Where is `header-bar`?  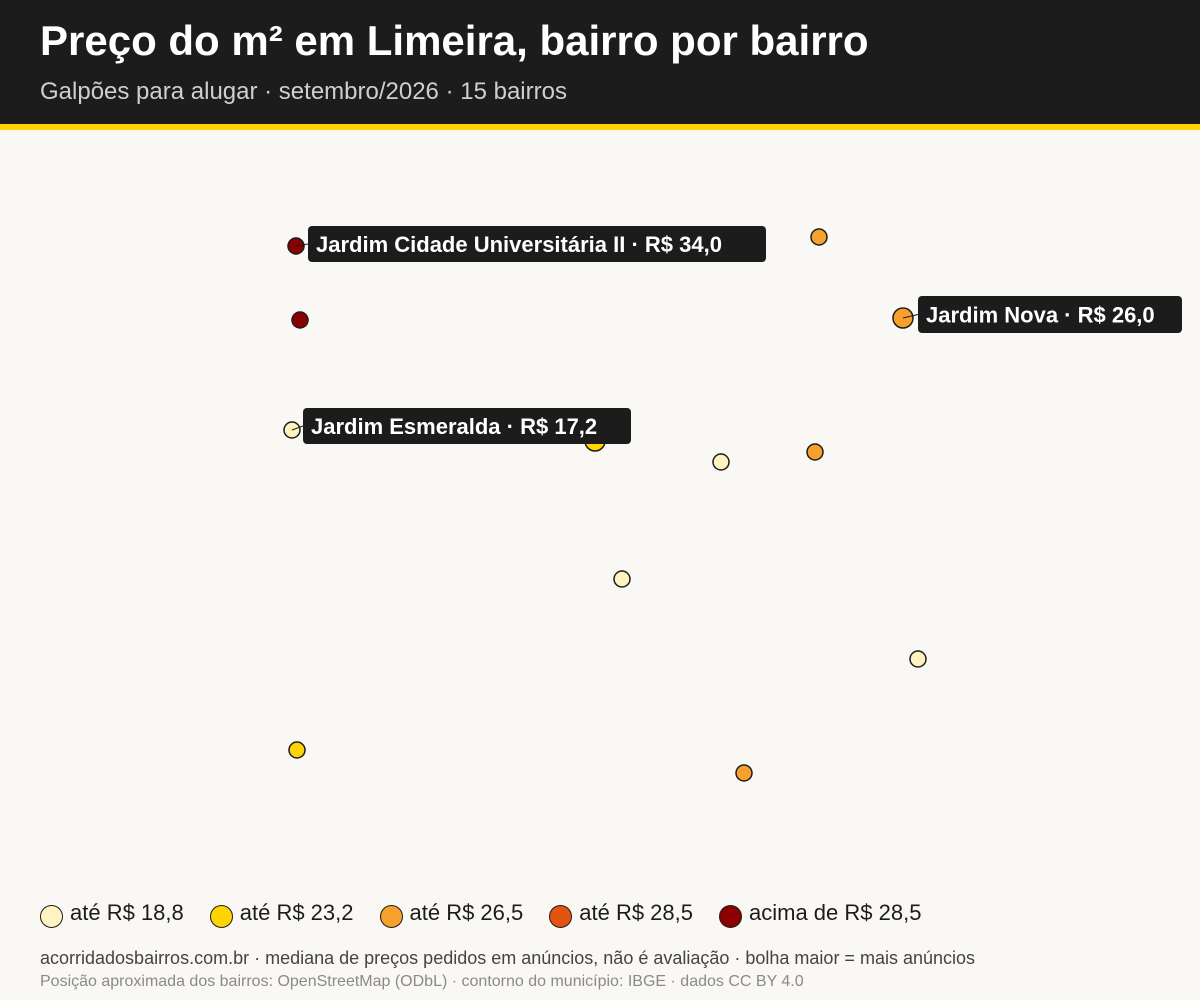
header-bar is located at coordinates (600, 62).